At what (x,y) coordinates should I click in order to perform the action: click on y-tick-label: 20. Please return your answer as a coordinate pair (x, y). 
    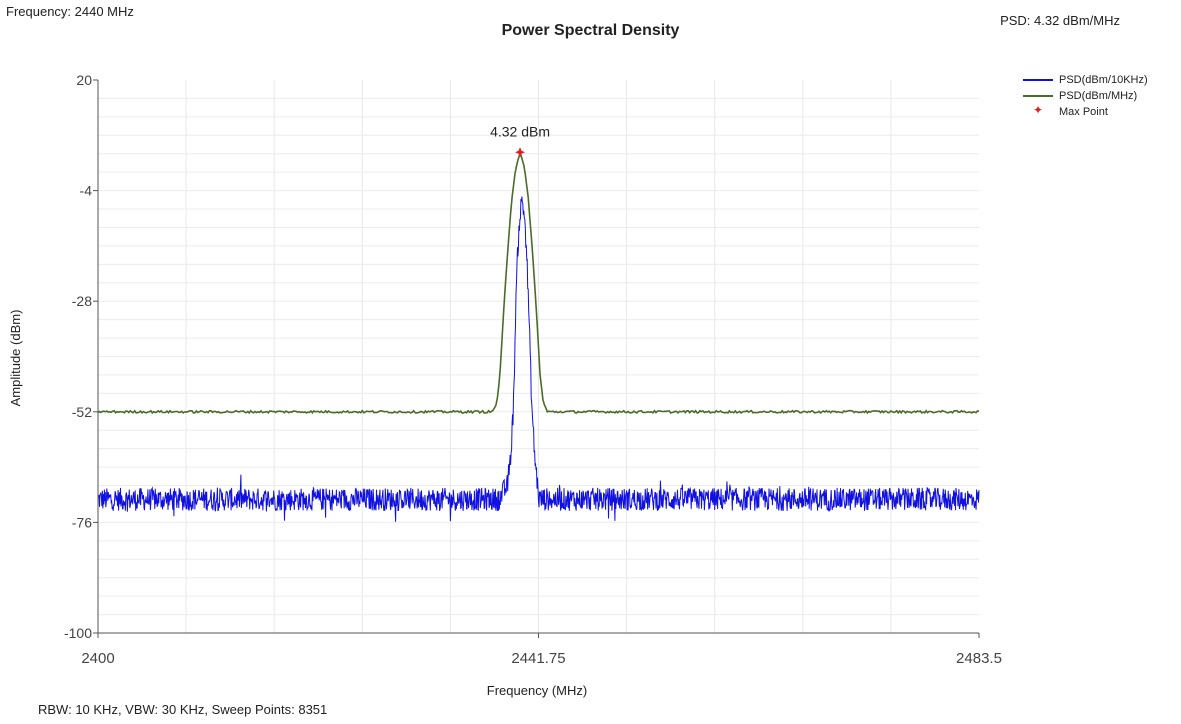
    Looking at the image, I should click on (84, 80).